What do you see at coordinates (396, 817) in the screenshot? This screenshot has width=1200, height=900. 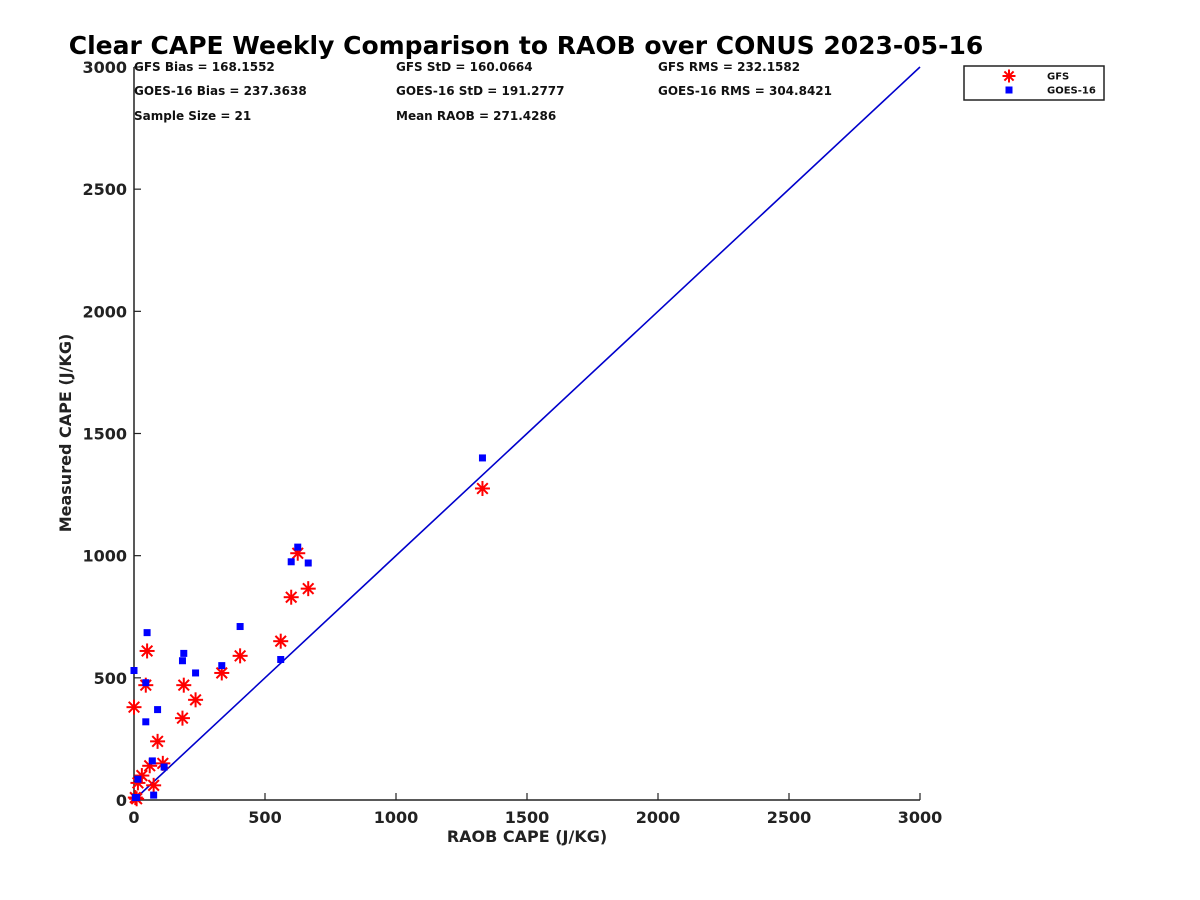 I see `x-tick-label: 1000` at bounding box center [396, 817].